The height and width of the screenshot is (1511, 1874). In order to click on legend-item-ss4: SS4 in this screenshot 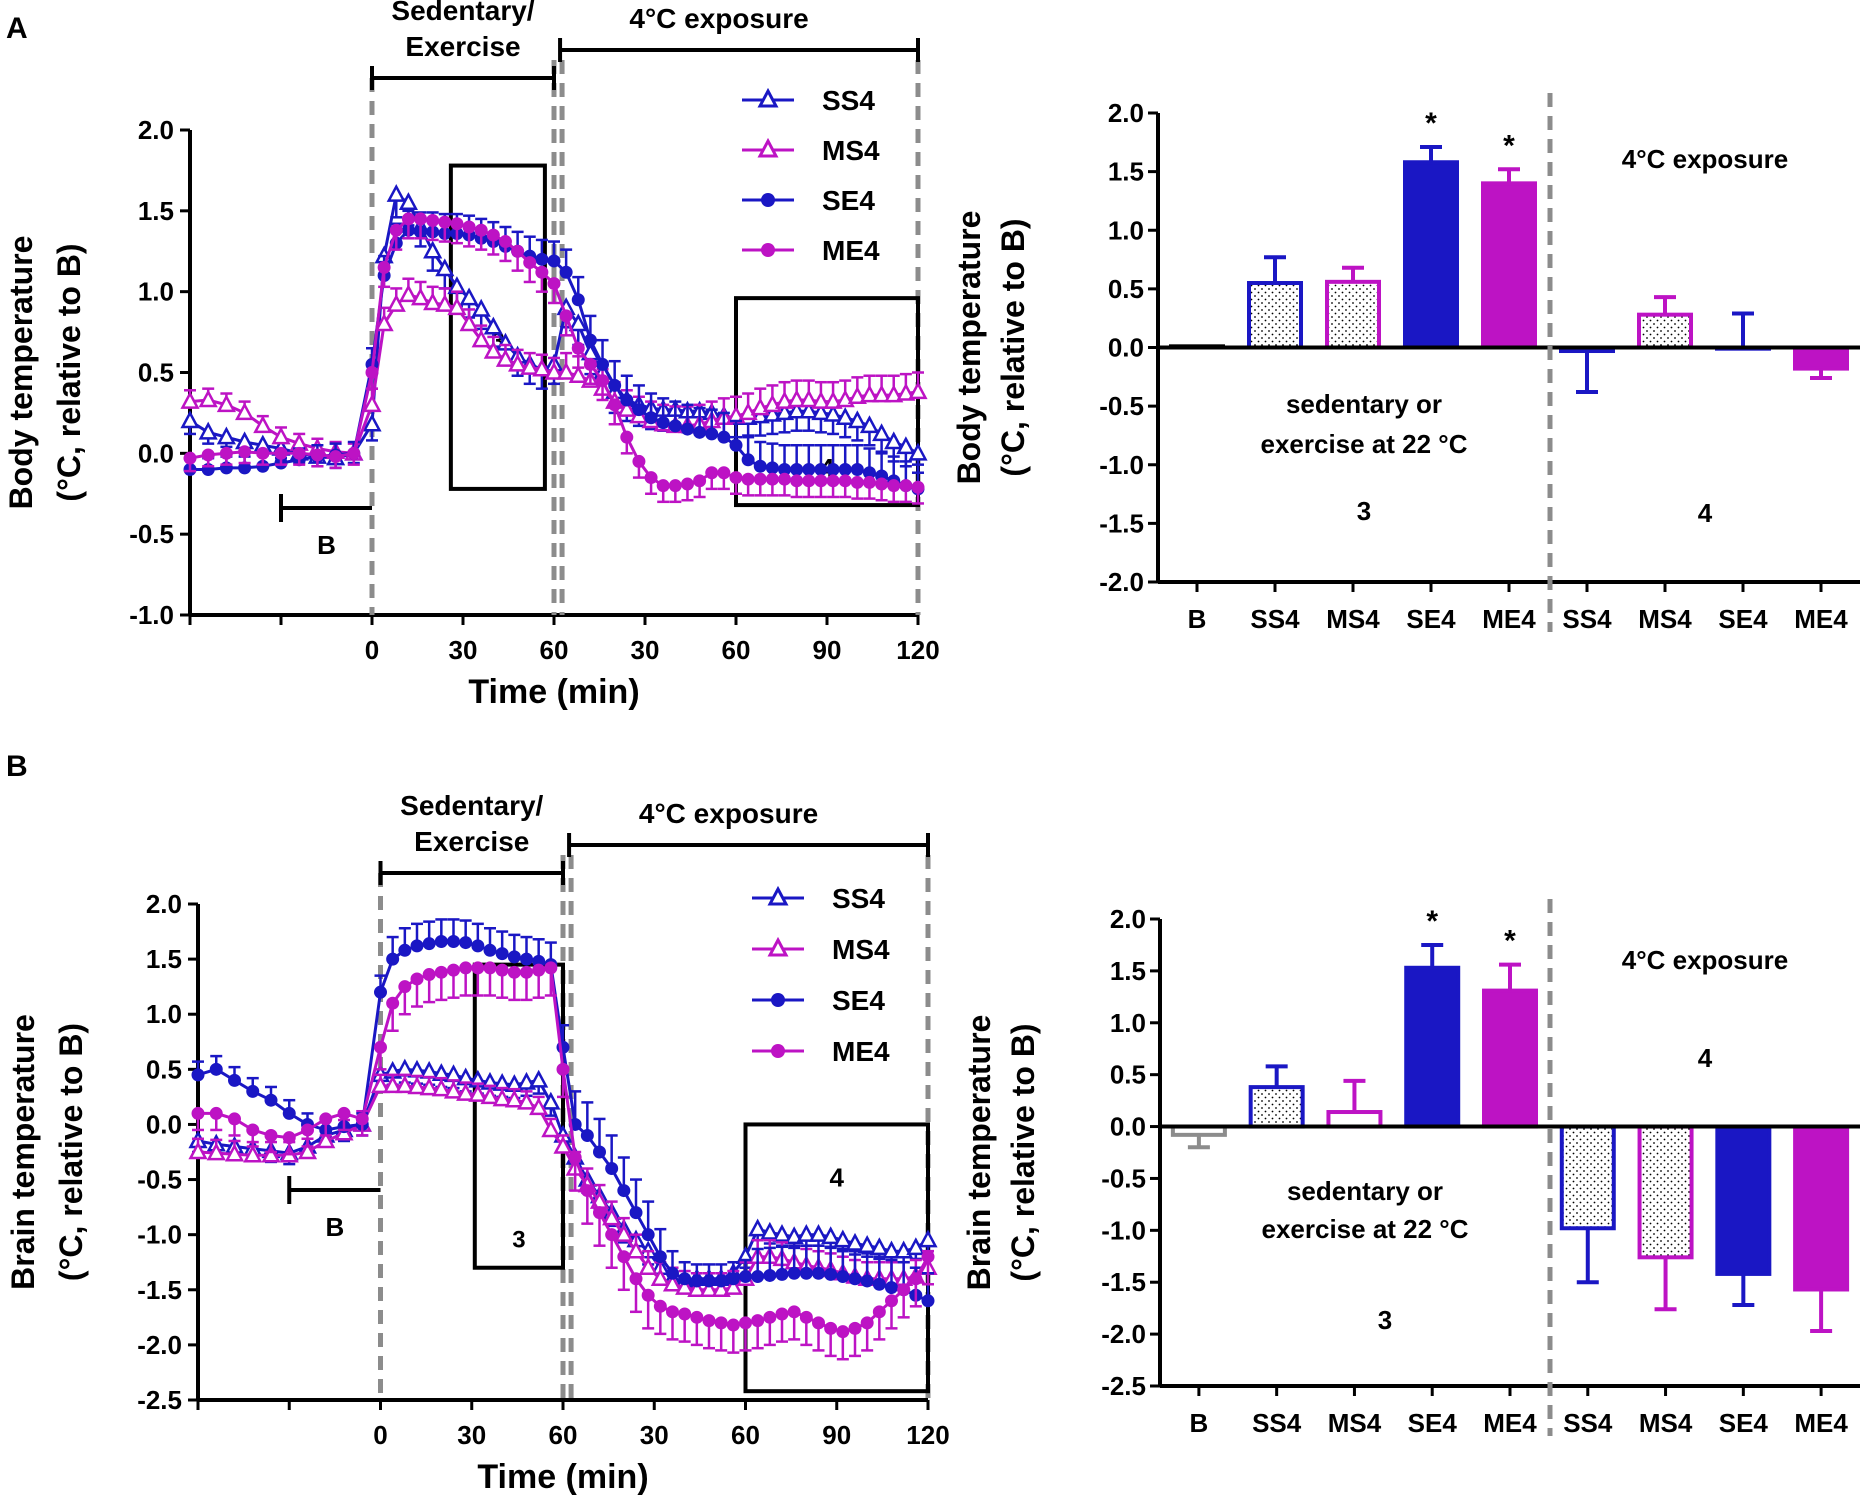, I will do `click(818, 898)`.